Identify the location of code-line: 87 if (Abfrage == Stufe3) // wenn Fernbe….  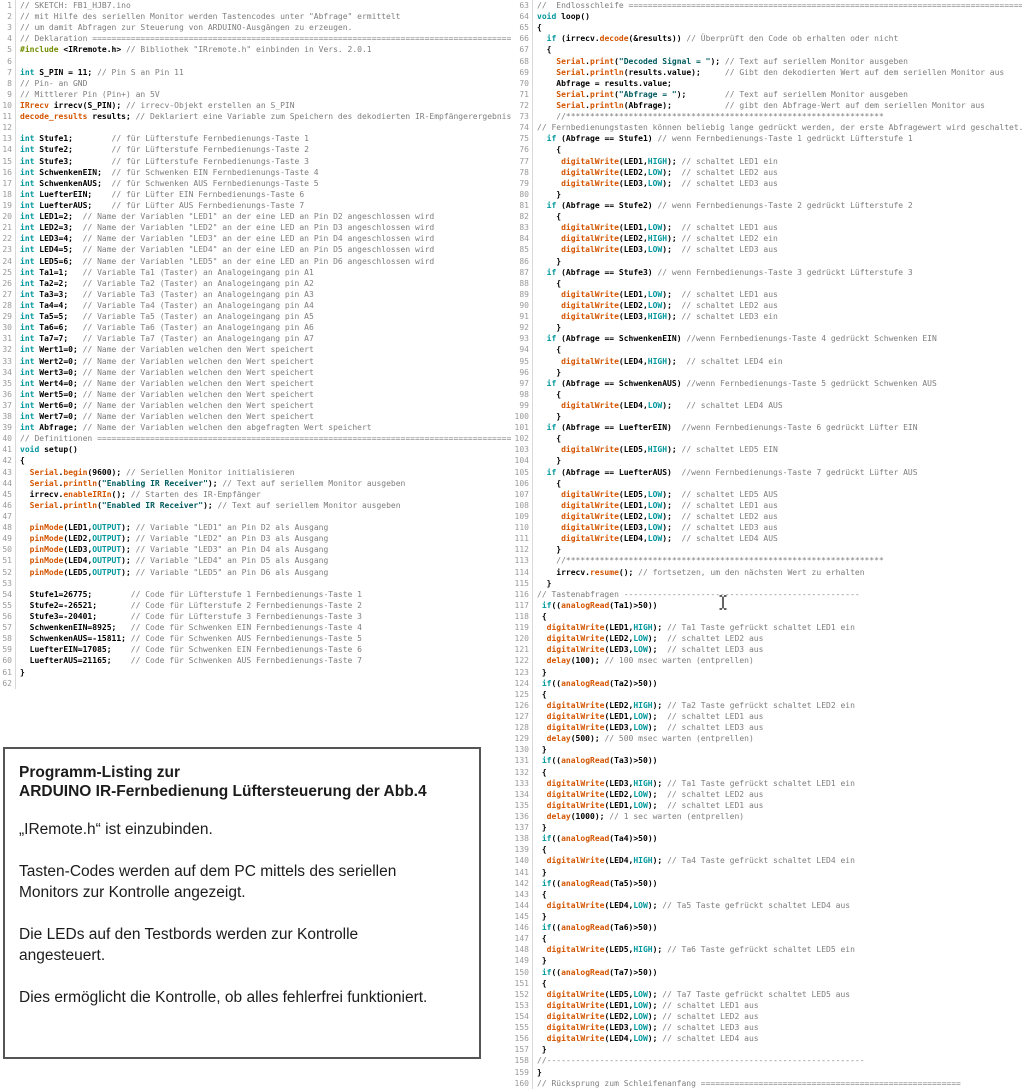
(766, 272).